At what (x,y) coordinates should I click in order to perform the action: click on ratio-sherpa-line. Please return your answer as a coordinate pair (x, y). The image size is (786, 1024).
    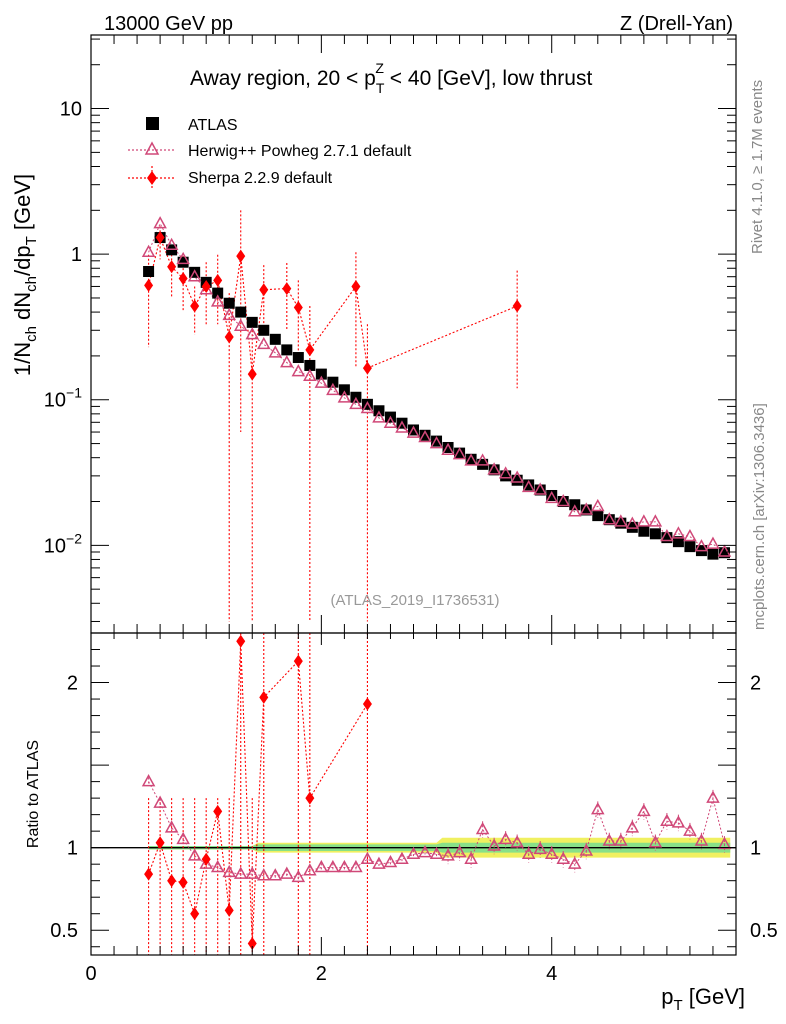
    Looking at the image, I should click on (258, 792).